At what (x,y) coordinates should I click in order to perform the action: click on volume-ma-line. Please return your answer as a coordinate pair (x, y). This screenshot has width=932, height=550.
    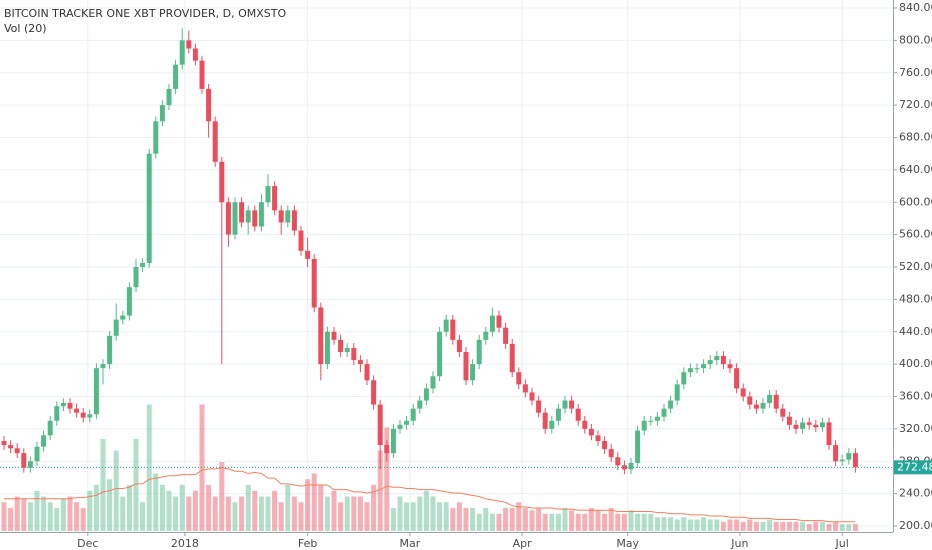
    Looking at the image, I should click on (430, 495).